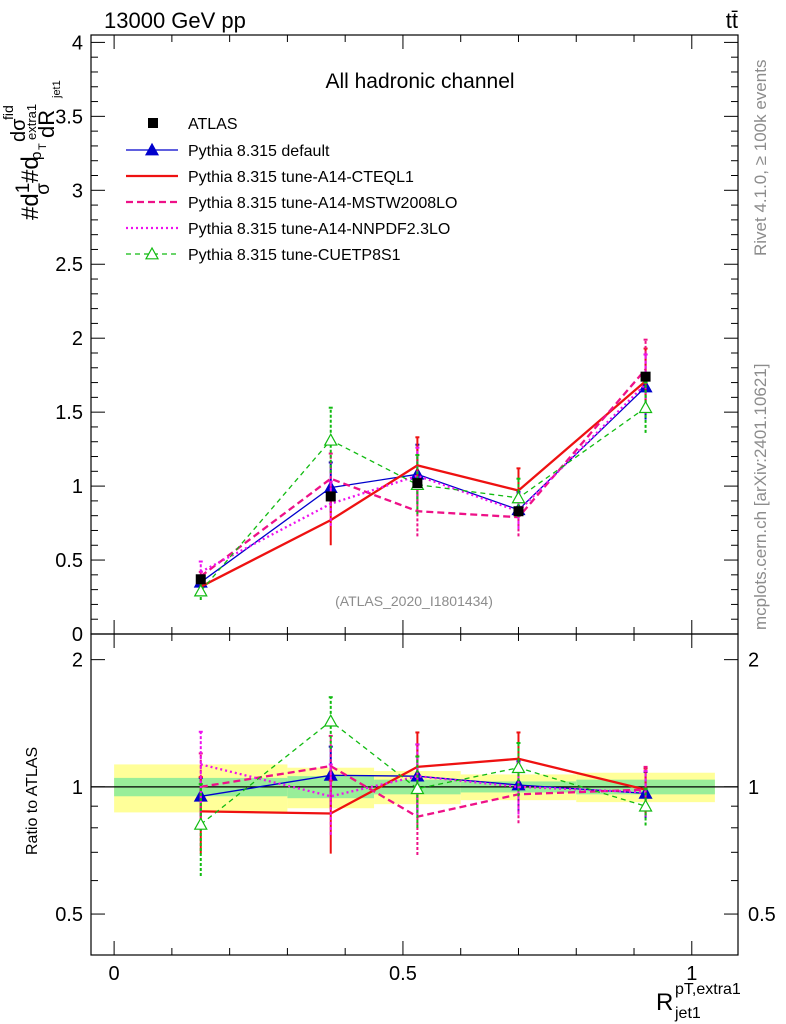  I want to click on svg-text: #d1σ#d, so click(33, 188).